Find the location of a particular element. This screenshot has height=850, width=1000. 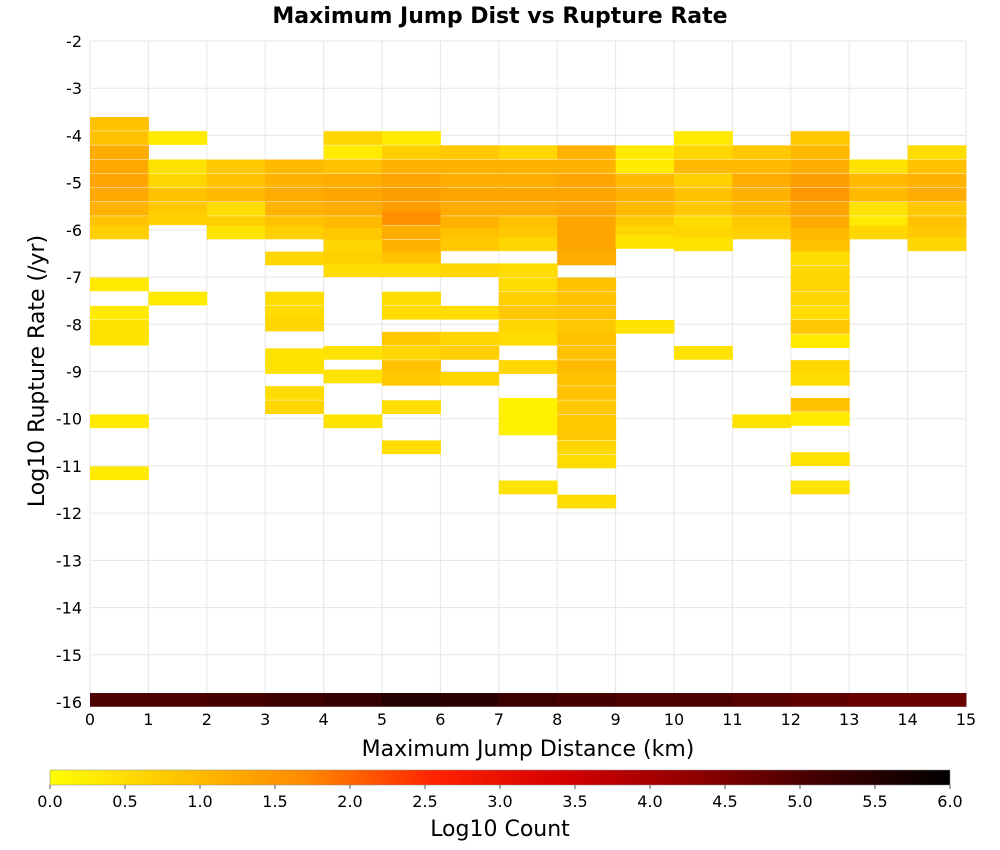

y-tick-label: -16 is located at coordinates (69, 702).